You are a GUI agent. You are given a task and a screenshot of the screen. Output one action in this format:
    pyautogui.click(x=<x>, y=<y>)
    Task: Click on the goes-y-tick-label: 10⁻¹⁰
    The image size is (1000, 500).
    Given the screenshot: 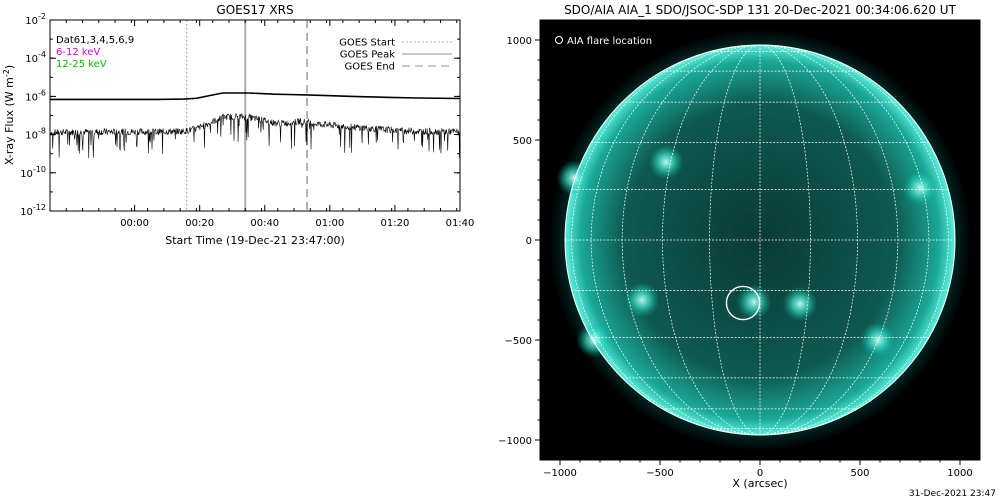 What is the action you would take?
    pyautogui.click(x=33, y=172)
    